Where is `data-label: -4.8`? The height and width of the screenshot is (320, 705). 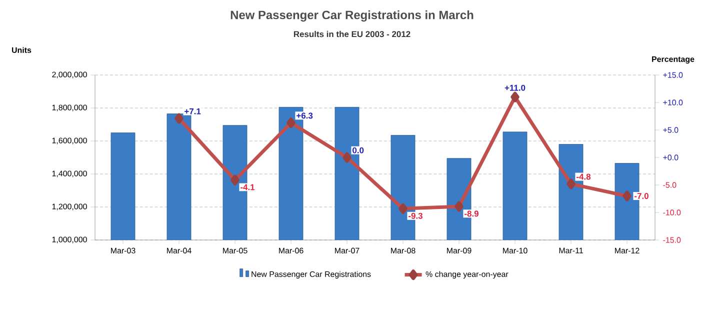
data-label: -4.8 is located at coordinates (583, 177).